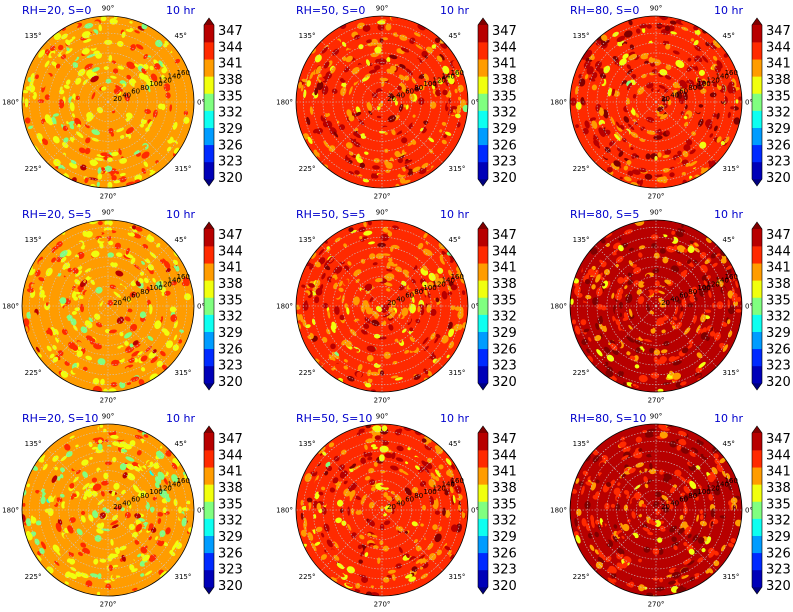 This screenshot has height=612, width=793. What do you see at coordinates (56, 10) in the screenshot?
I see `panel-title: RH=20, S=0` at bounding box center [56, 10].